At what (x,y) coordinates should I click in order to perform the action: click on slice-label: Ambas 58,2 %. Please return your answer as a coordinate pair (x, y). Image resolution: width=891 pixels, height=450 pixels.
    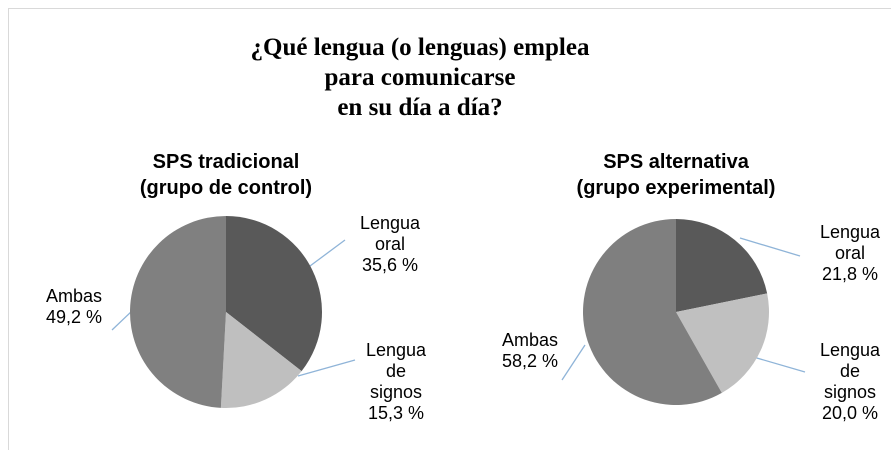
    Looking at the image, I should click on (530, 351).